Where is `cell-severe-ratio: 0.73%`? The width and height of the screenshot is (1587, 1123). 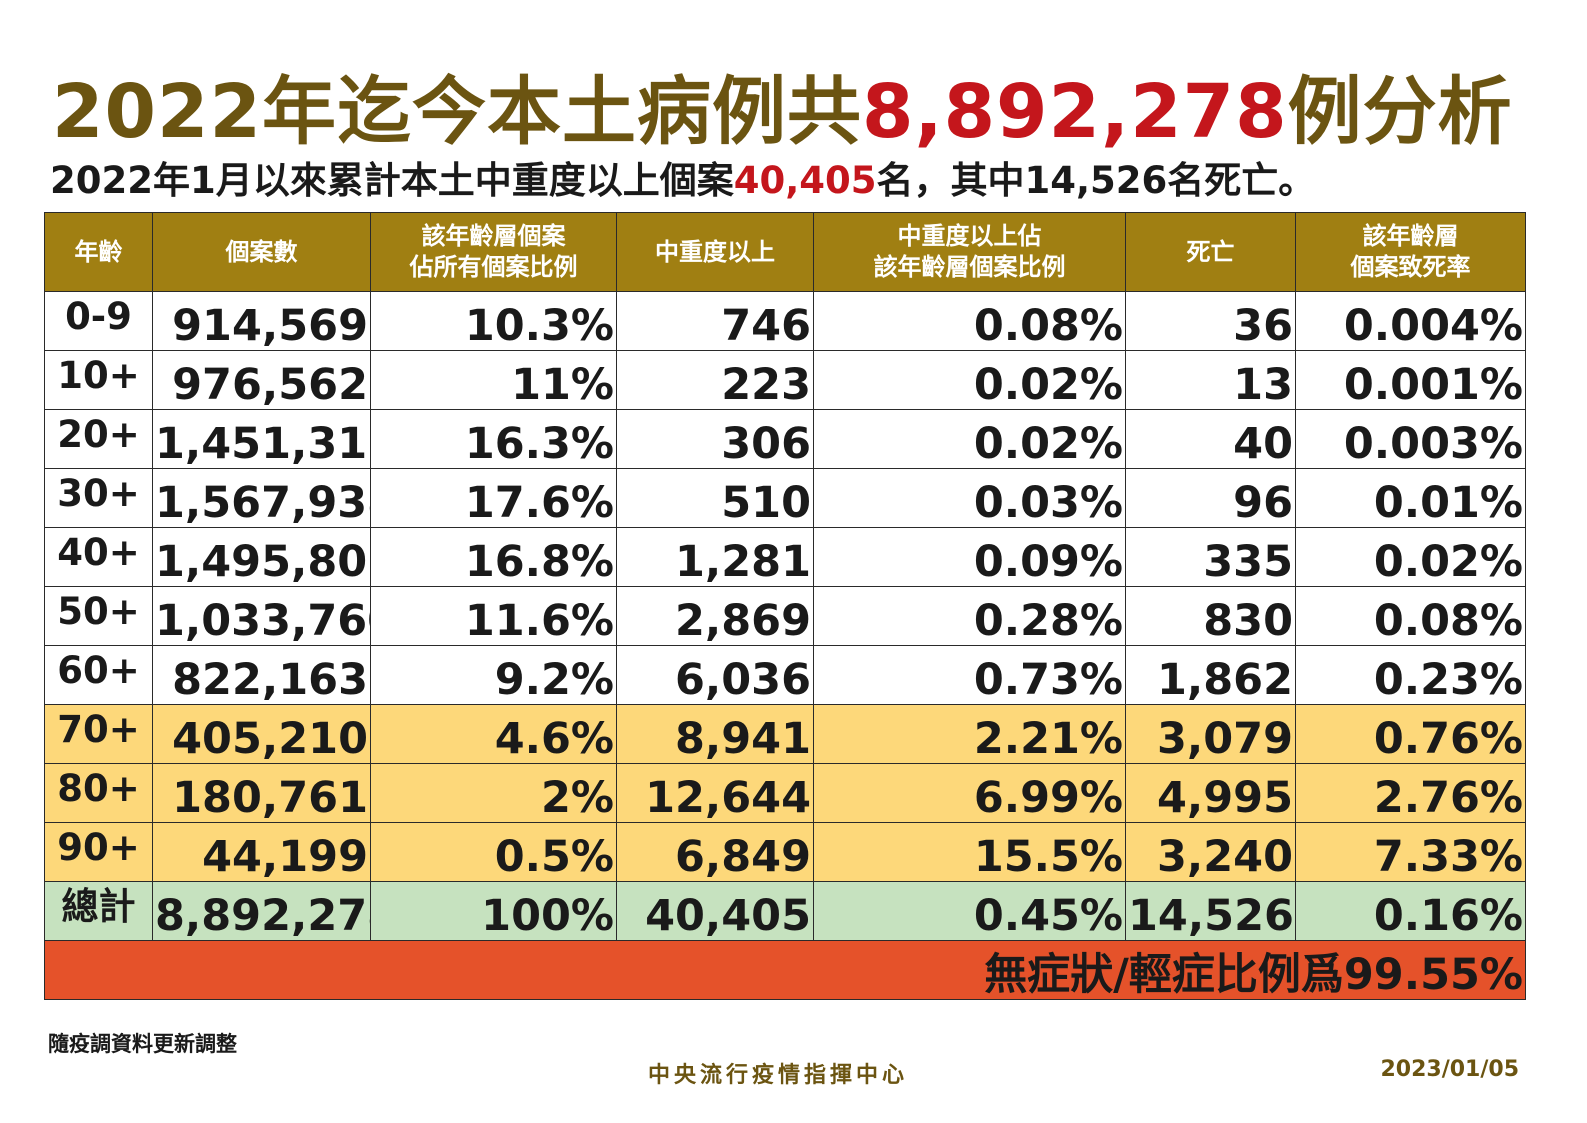 cell-severe-ratio: 0.73% is located at coordinates (969, 675).